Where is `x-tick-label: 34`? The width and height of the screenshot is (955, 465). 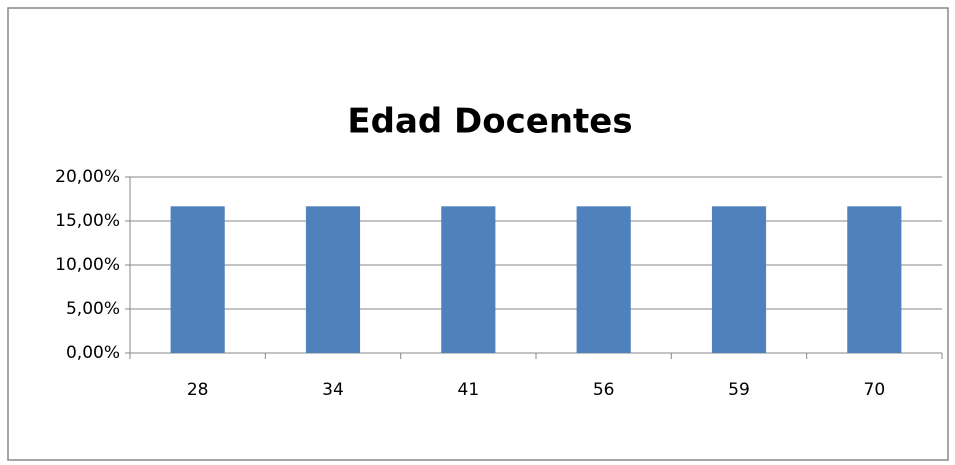 x-tick-label: 34 is located at coordinates (333, 390).